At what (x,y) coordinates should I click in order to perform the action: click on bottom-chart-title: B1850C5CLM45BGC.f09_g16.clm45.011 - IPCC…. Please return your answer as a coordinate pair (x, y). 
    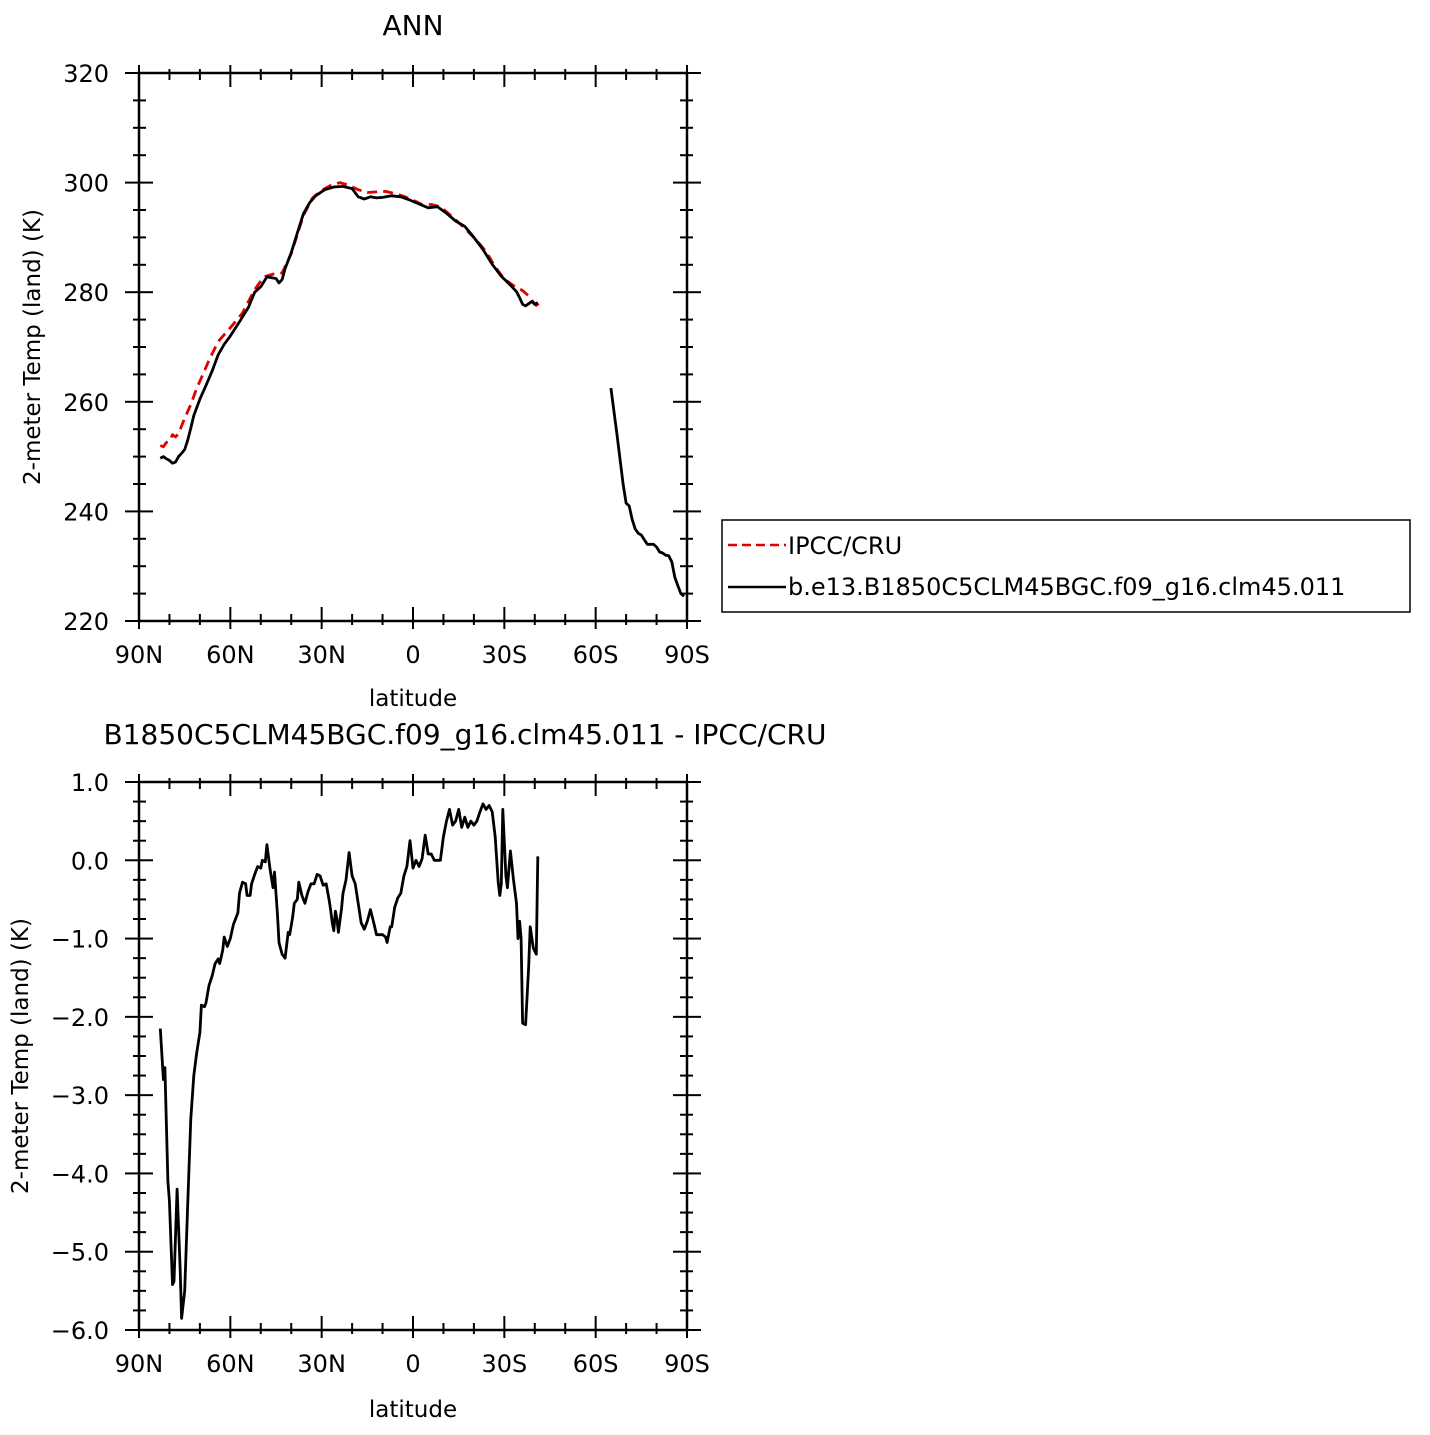
    Looking at the image, I should click on (465, 734).